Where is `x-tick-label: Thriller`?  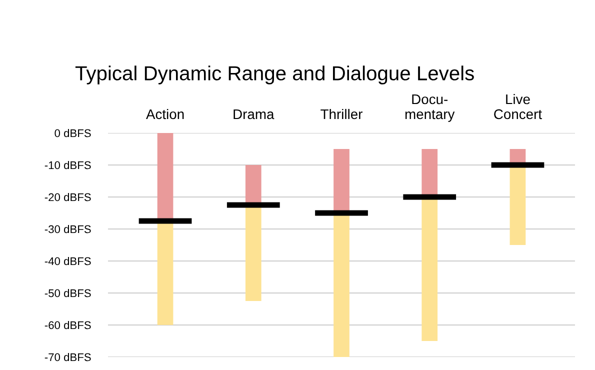
x-tick-label: Thriller is located at coordinates (341, 114).